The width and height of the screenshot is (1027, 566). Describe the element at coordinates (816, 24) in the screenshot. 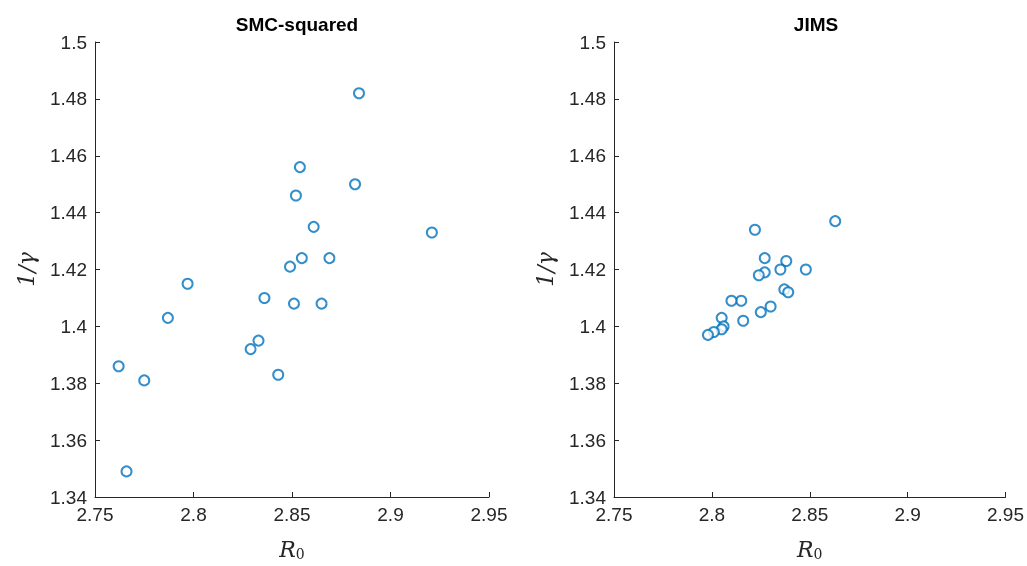

I see `chart-title: JIMS` at that location.